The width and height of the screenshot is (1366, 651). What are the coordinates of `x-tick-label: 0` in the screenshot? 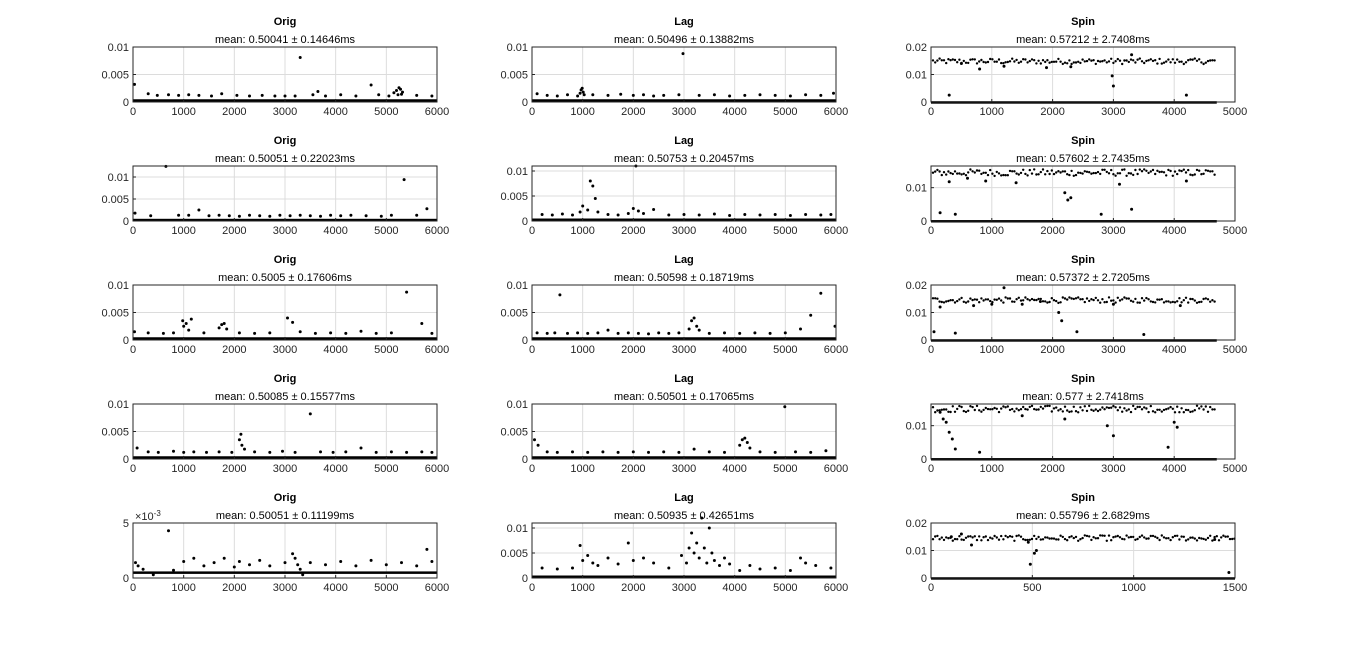 It's located at (532, 350).